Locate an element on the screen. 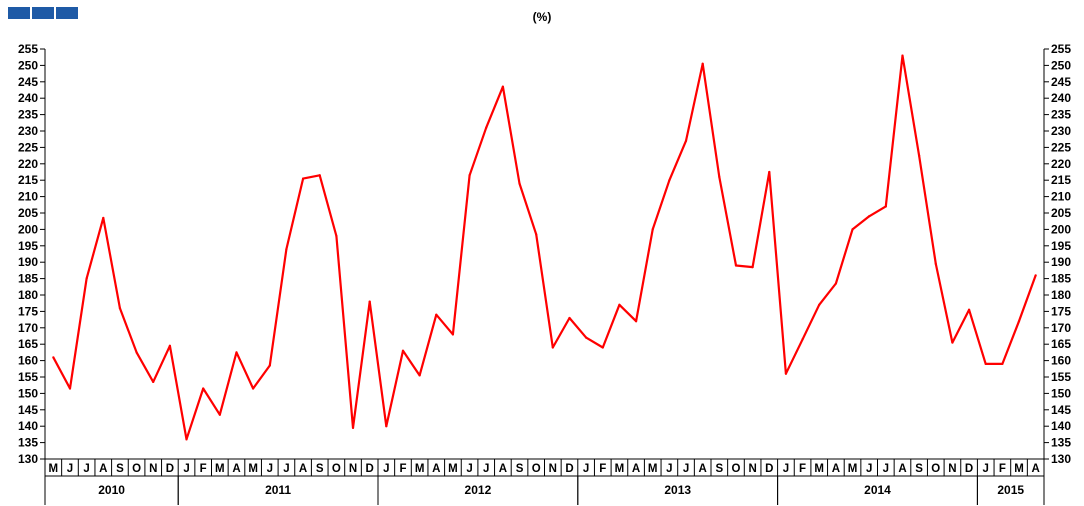 The height and width of the screenshot is (506, 1084). brand-logo is located at coordinates (43, 13).